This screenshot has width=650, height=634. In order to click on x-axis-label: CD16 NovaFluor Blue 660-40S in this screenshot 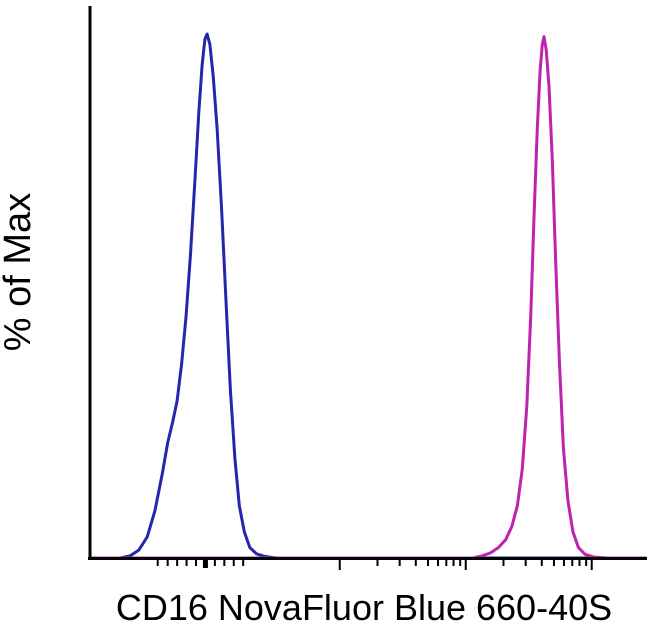, I will do `click(364, 607)`.